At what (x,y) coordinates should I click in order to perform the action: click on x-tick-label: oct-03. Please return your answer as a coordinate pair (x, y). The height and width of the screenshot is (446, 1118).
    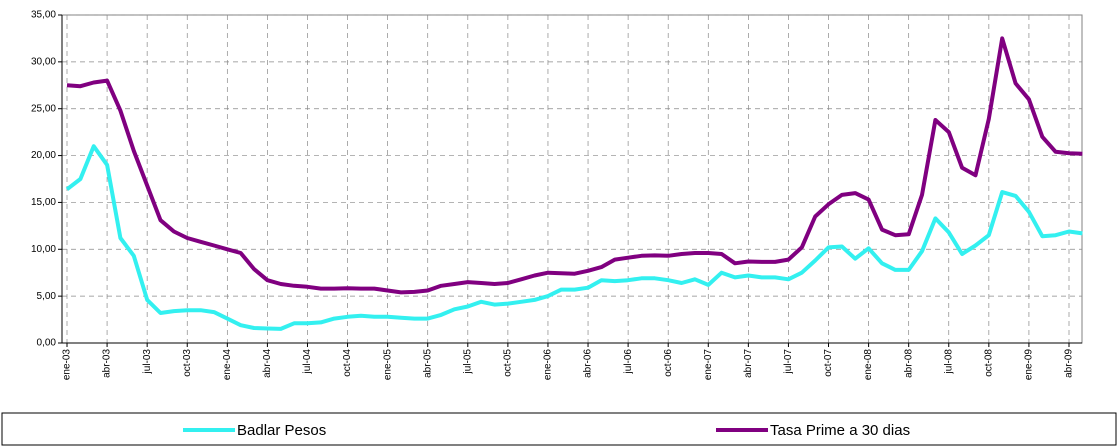
    Looking at the image, I should click on (187, 363).